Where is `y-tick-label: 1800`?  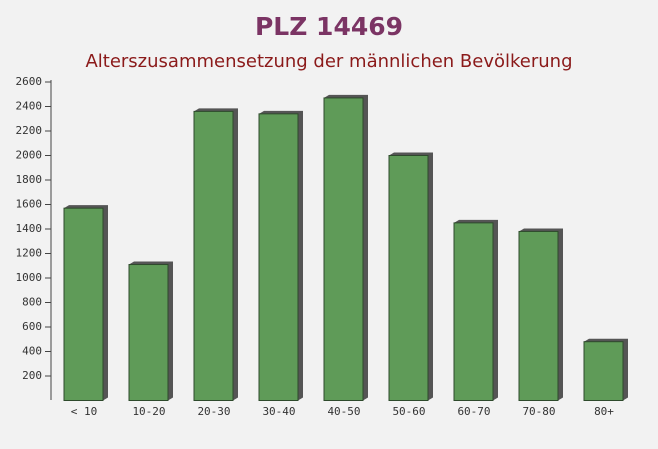 y-tick-label: 1800 is located at coordinates (29, 179).